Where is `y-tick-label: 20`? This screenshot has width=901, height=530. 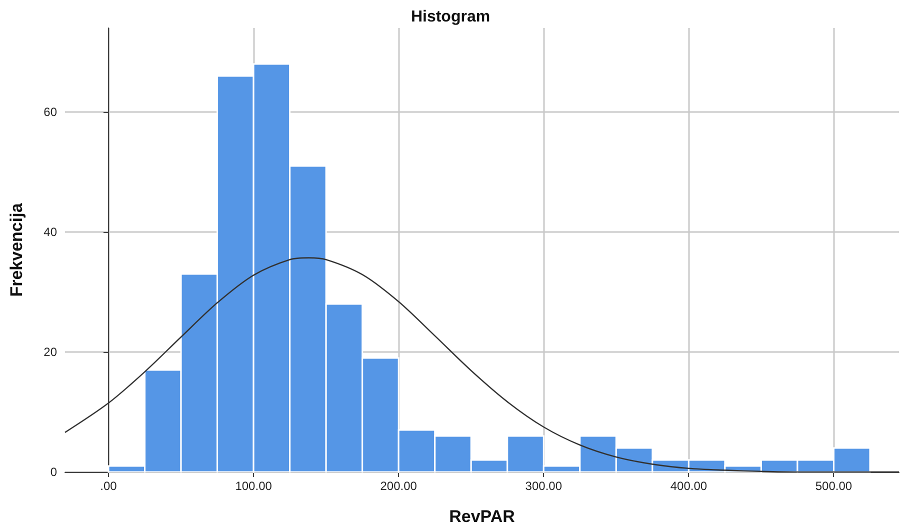 y-tick-label: 20 is located at coordinates (51, 352).